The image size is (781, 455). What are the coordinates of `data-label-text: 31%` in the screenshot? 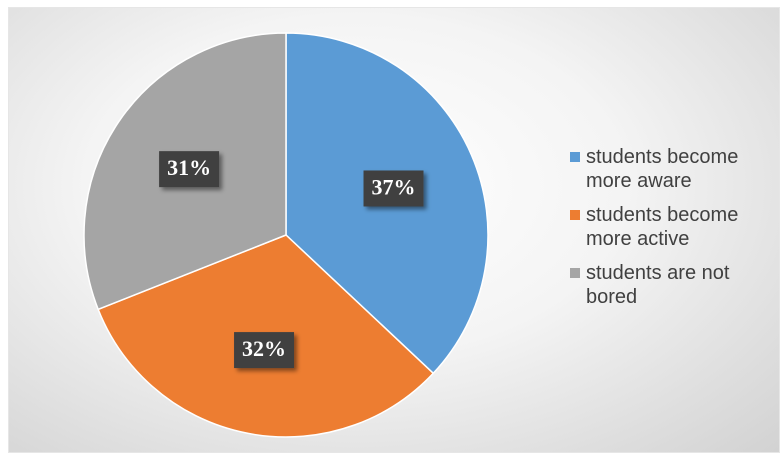 It's located at (189, 167).